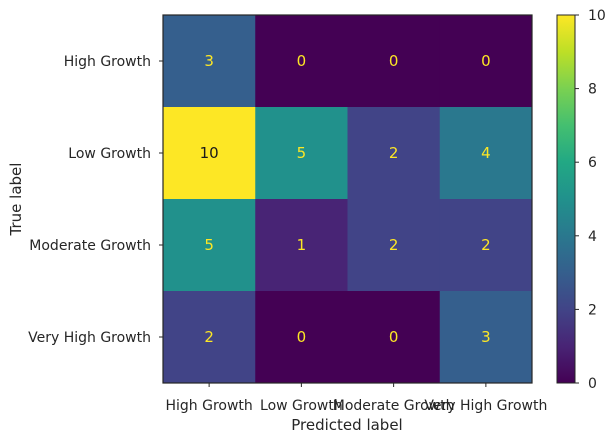  What do you see at coordinates (592, 163) in the screenshot?
I see `colorbar-tick-label: 6` at bounding box center [592, 163].